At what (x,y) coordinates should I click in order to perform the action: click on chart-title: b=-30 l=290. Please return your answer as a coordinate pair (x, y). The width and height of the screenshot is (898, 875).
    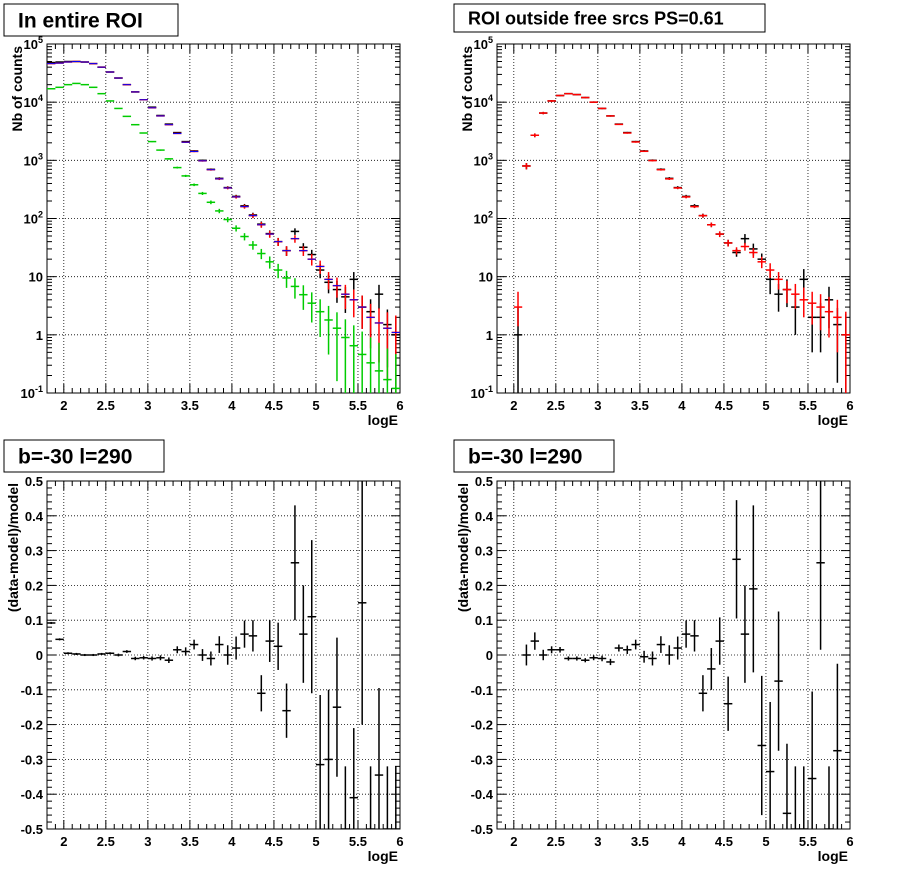
    Looking at the image, I should click on (525, 457).